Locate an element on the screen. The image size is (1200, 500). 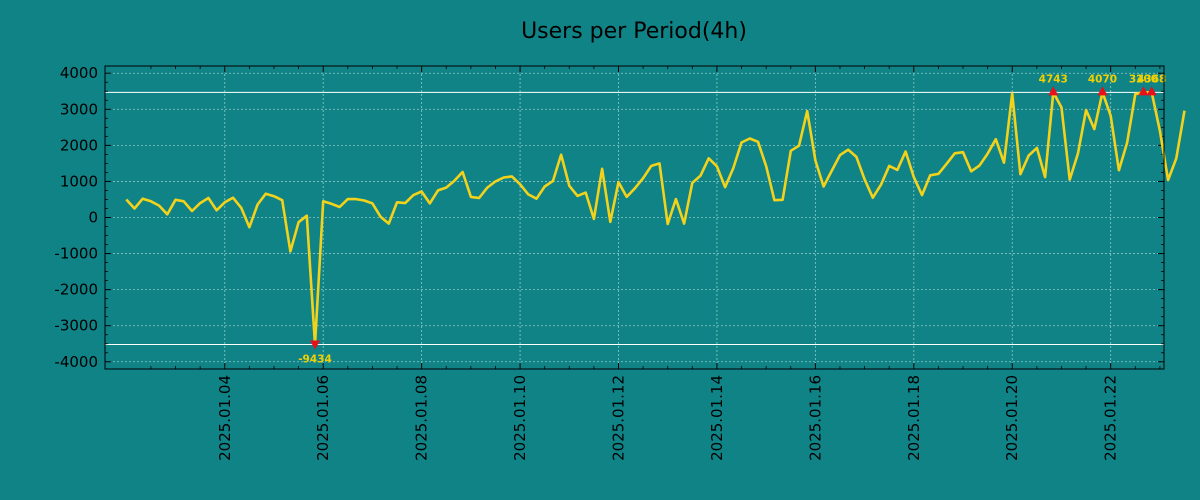
x-tick-label: 2025.01.06 is located at coordinates (323, 418).